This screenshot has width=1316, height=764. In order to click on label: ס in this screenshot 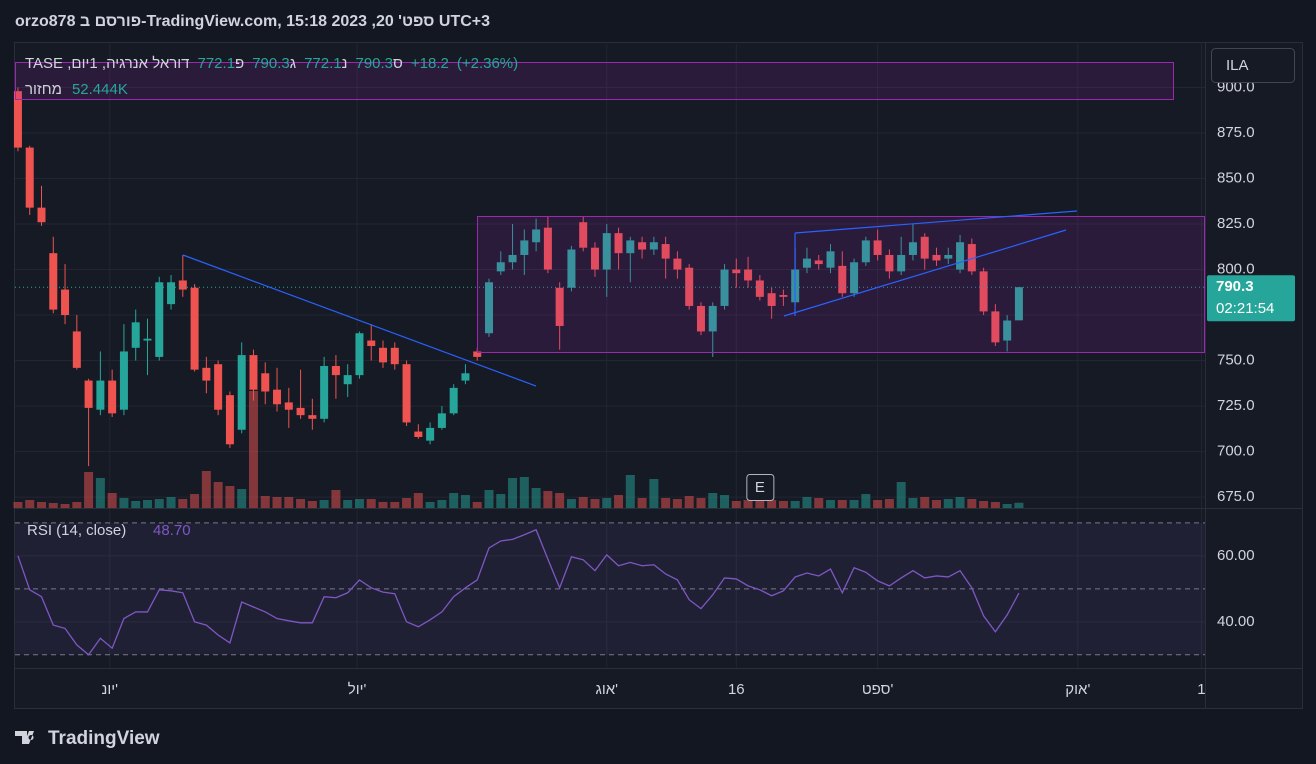, I will do `click(398, 63)`.